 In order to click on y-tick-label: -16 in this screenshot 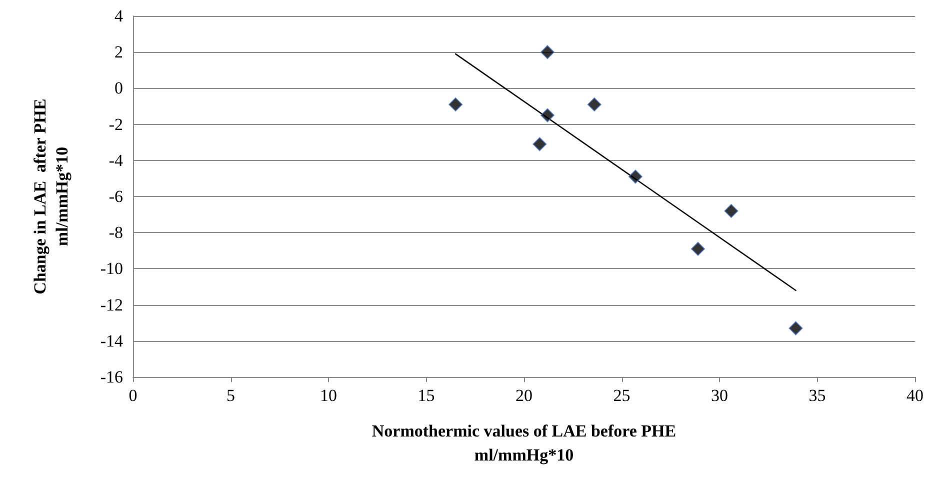, I will do `click(111, 377)`.